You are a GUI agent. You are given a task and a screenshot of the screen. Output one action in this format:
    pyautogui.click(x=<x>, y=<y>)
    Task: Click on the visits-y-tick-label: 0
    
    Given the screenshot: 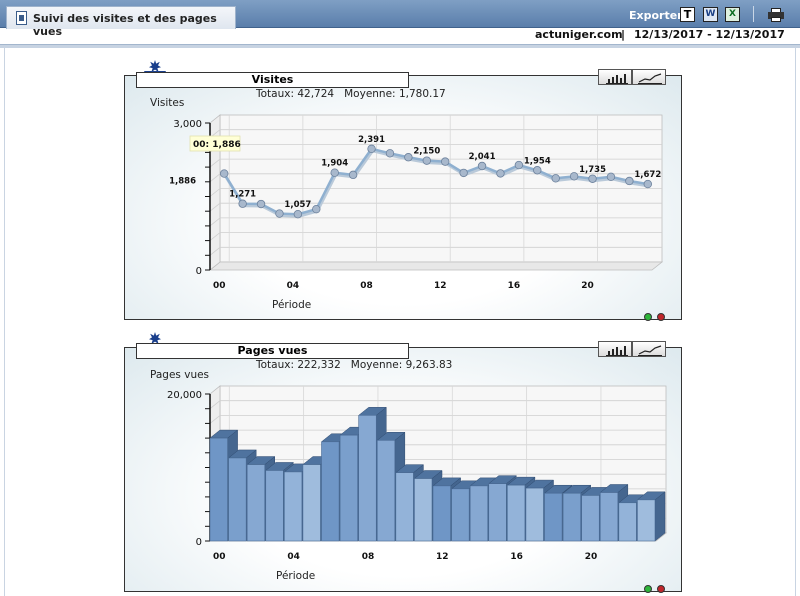 What is the action you would take?
    pyautogui.click(x=199, y=271)
    